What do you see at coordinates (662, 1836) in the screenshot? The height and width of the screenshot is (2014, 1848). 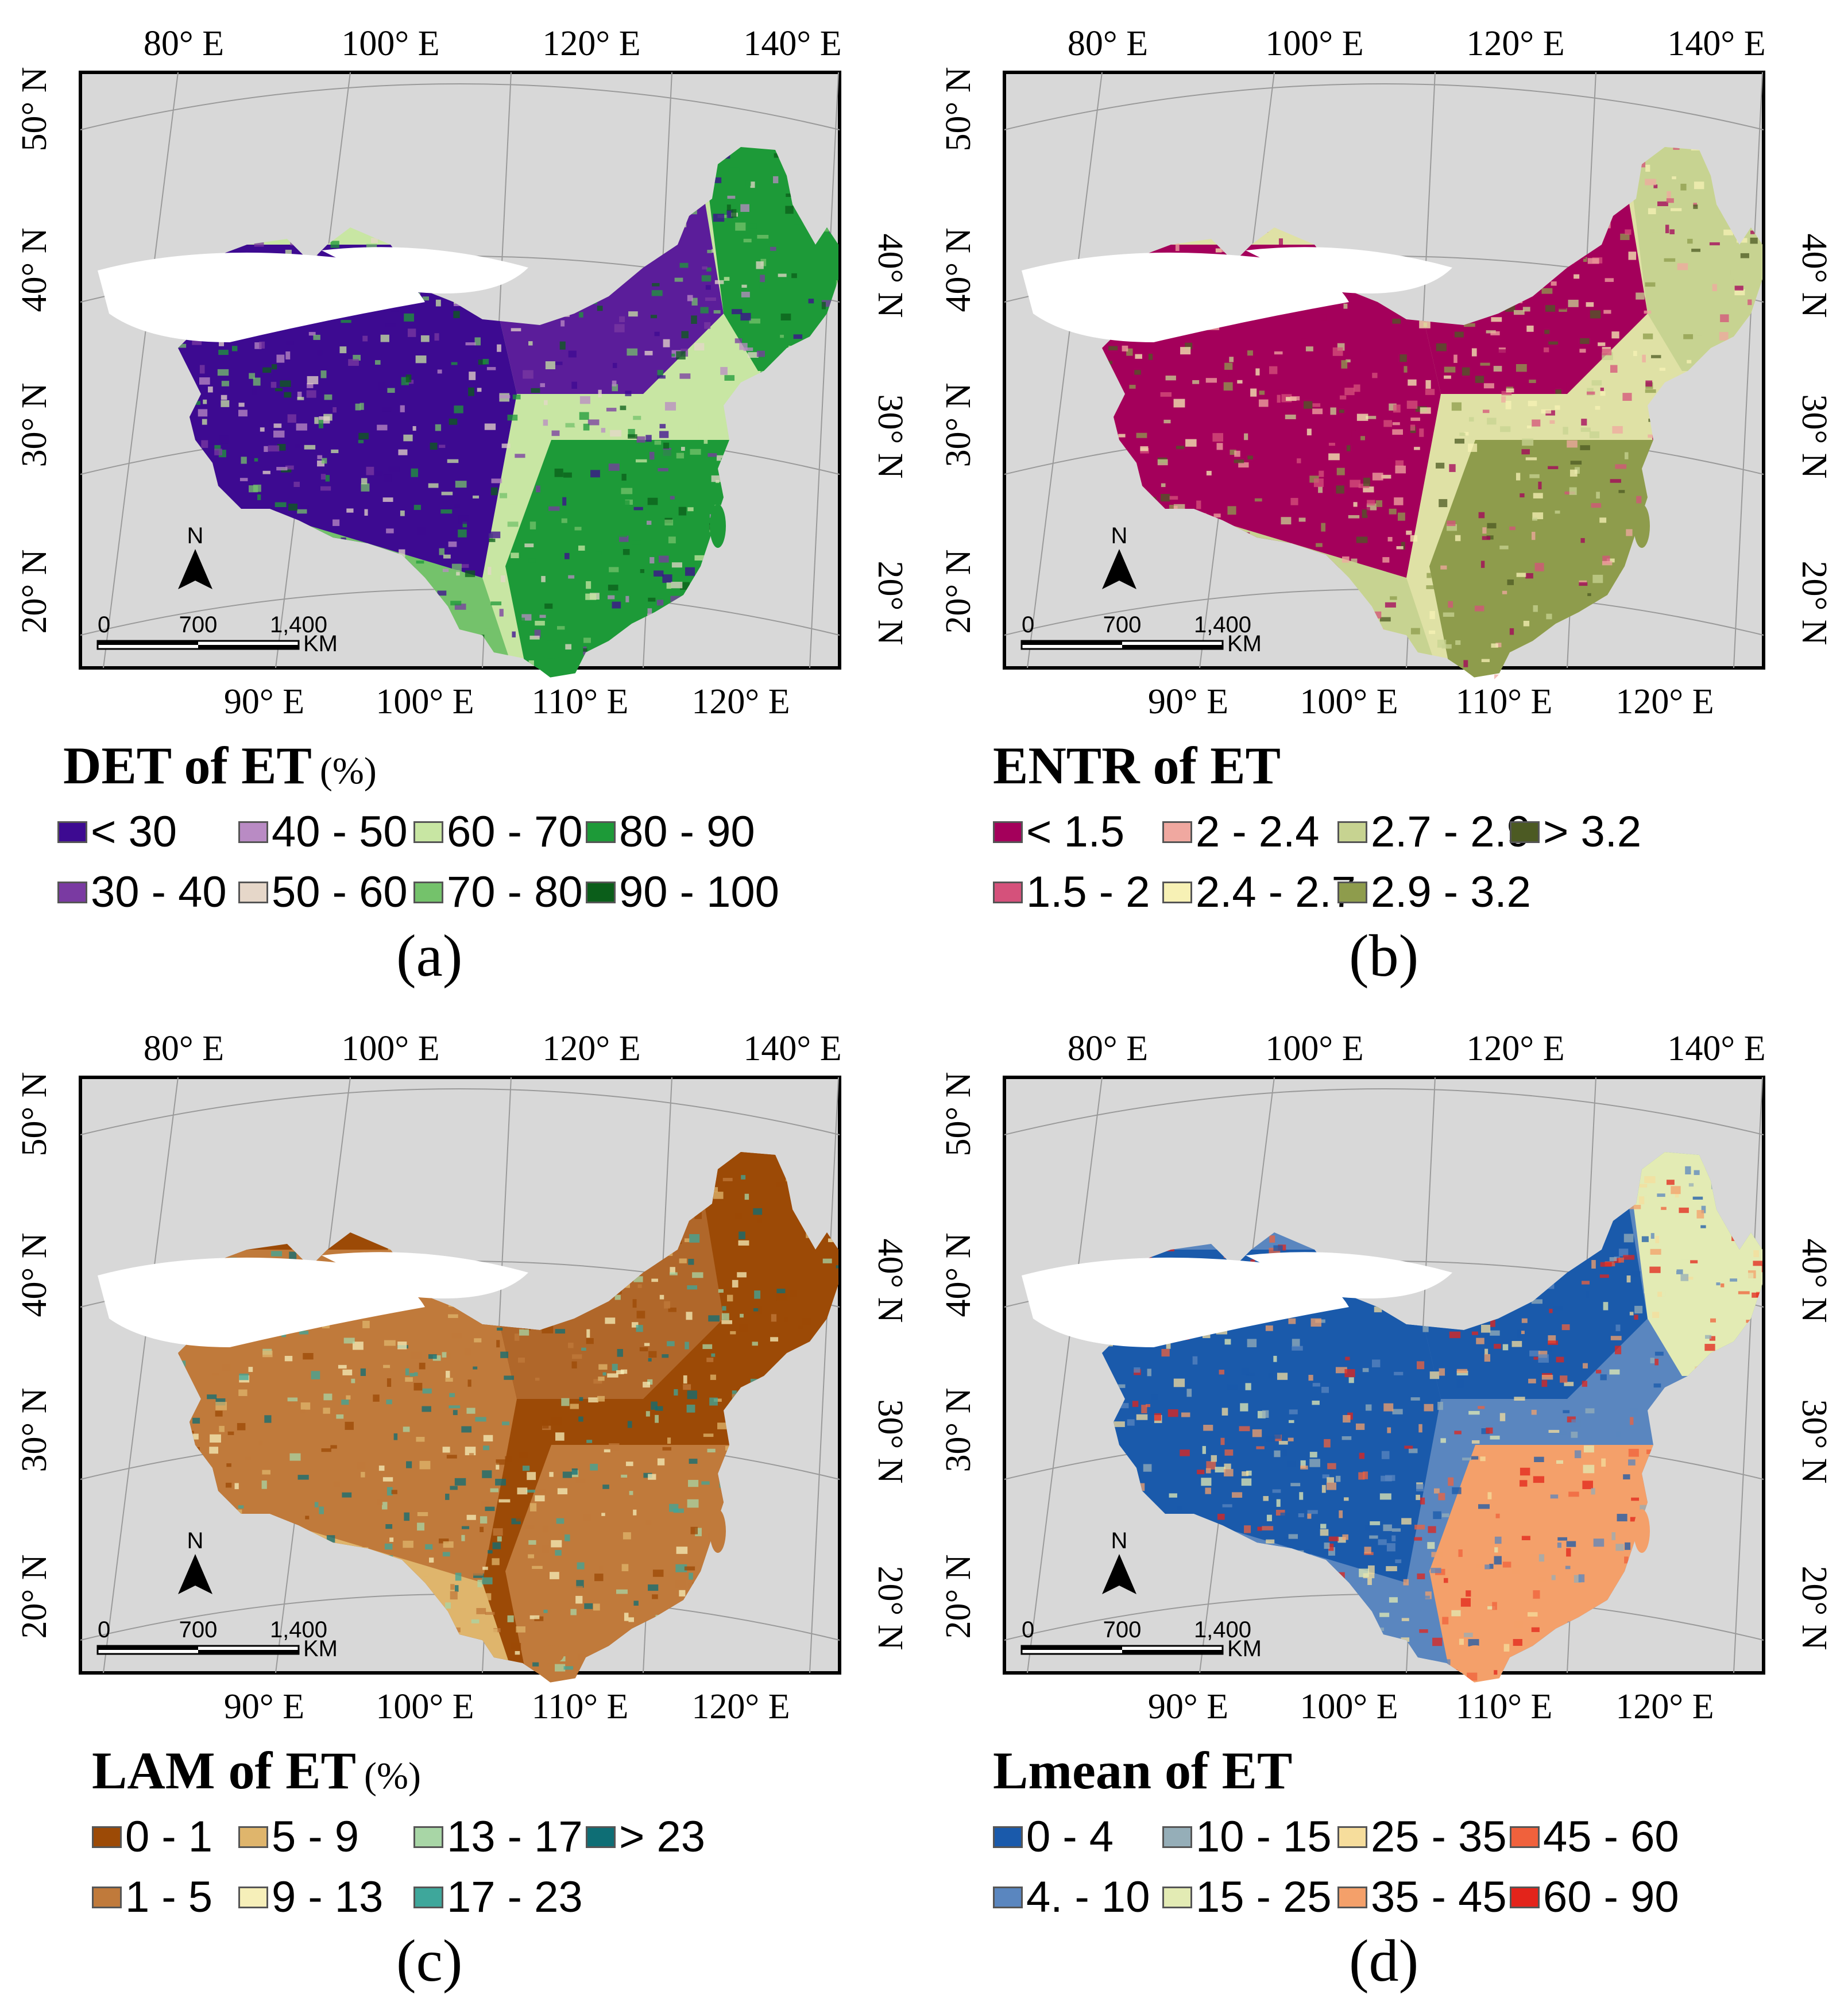 I see `legend-label: > 23` at bounding box center [662, 1836].